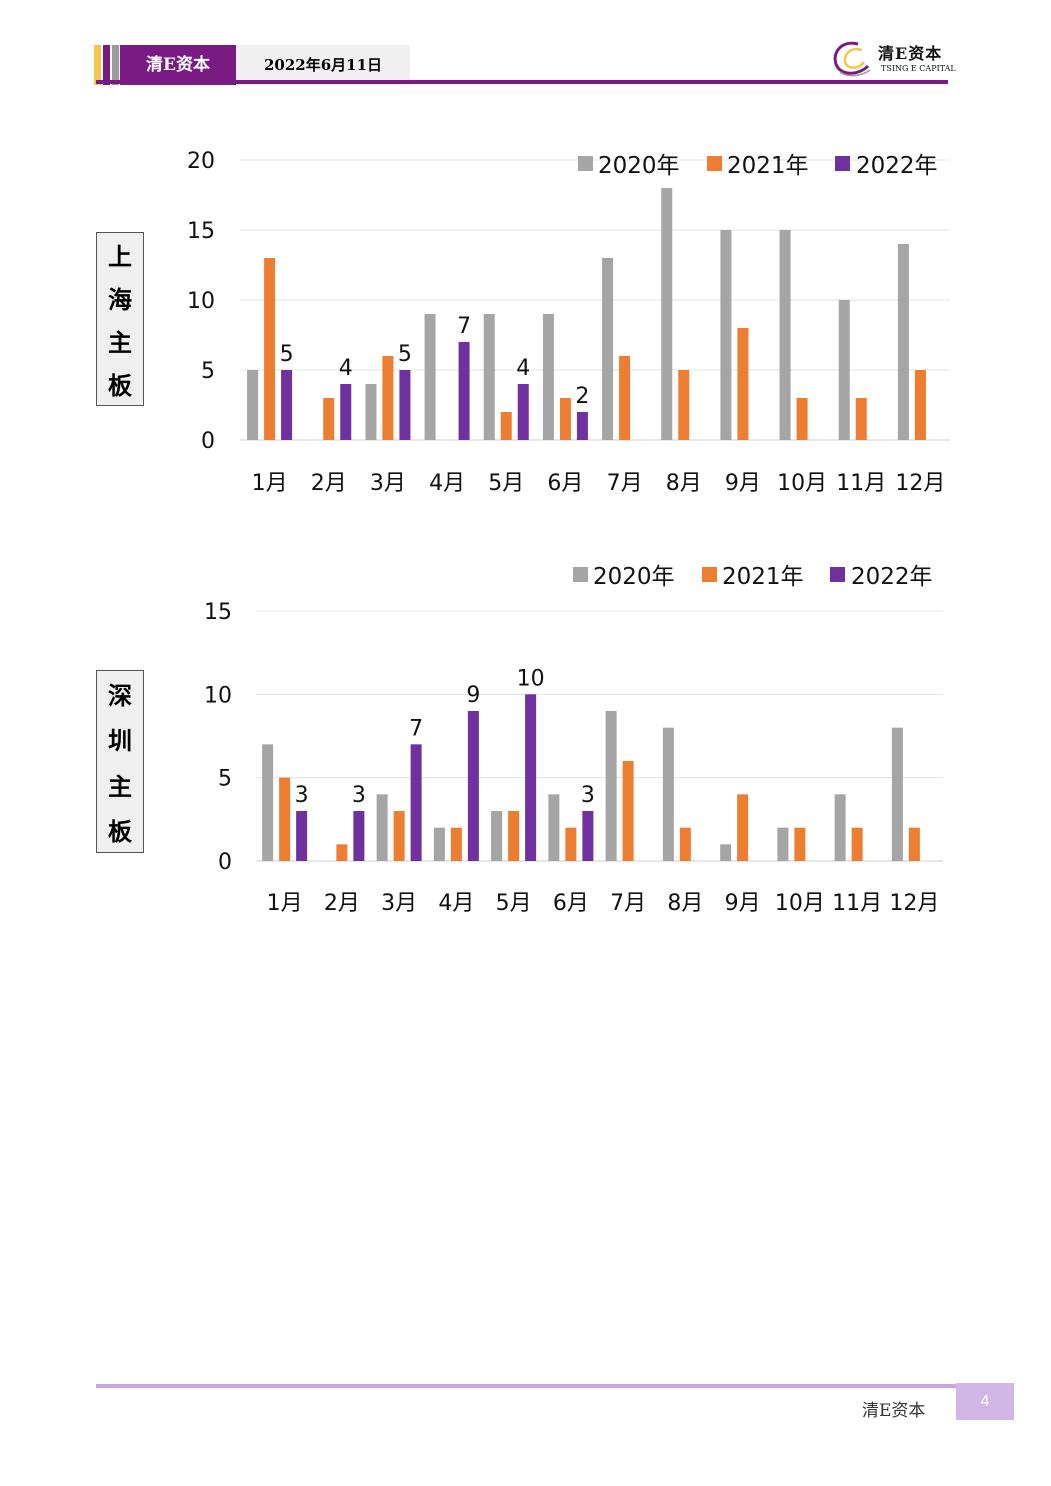 The width and height of the screenshot is (1051, 1486). I want to click on side-label-char: 主, so click(120, 343).